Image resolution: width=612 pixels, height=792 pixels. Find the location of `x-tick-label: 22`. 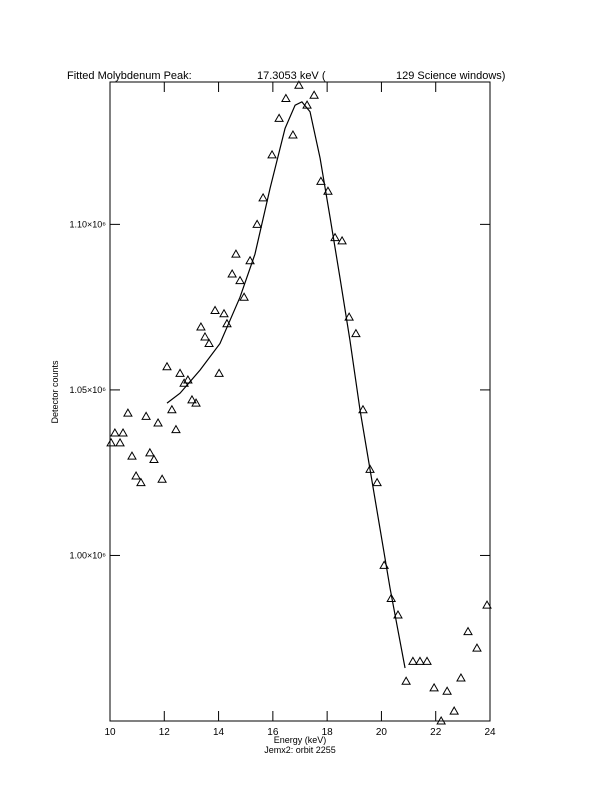

x-tick-label: 22 is located at coordinates (436, 732).